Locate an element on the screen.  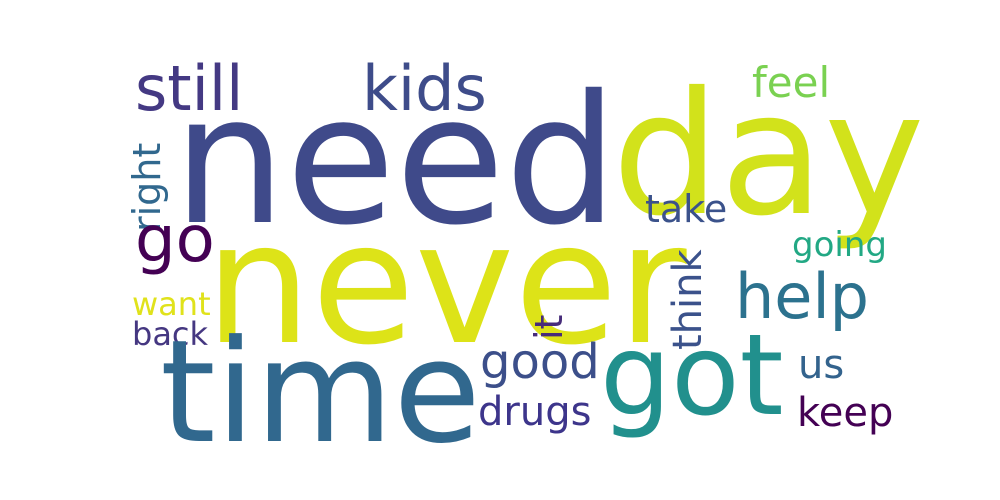
word-going: going is located at coordinates (839, 245).